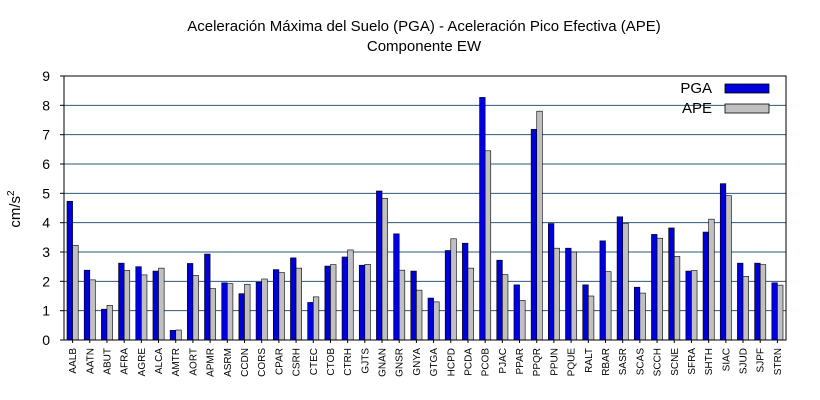 The height and width of the screenshot is (400, 820). I want to click on legend-label-ape: APE, so click(697, 108).